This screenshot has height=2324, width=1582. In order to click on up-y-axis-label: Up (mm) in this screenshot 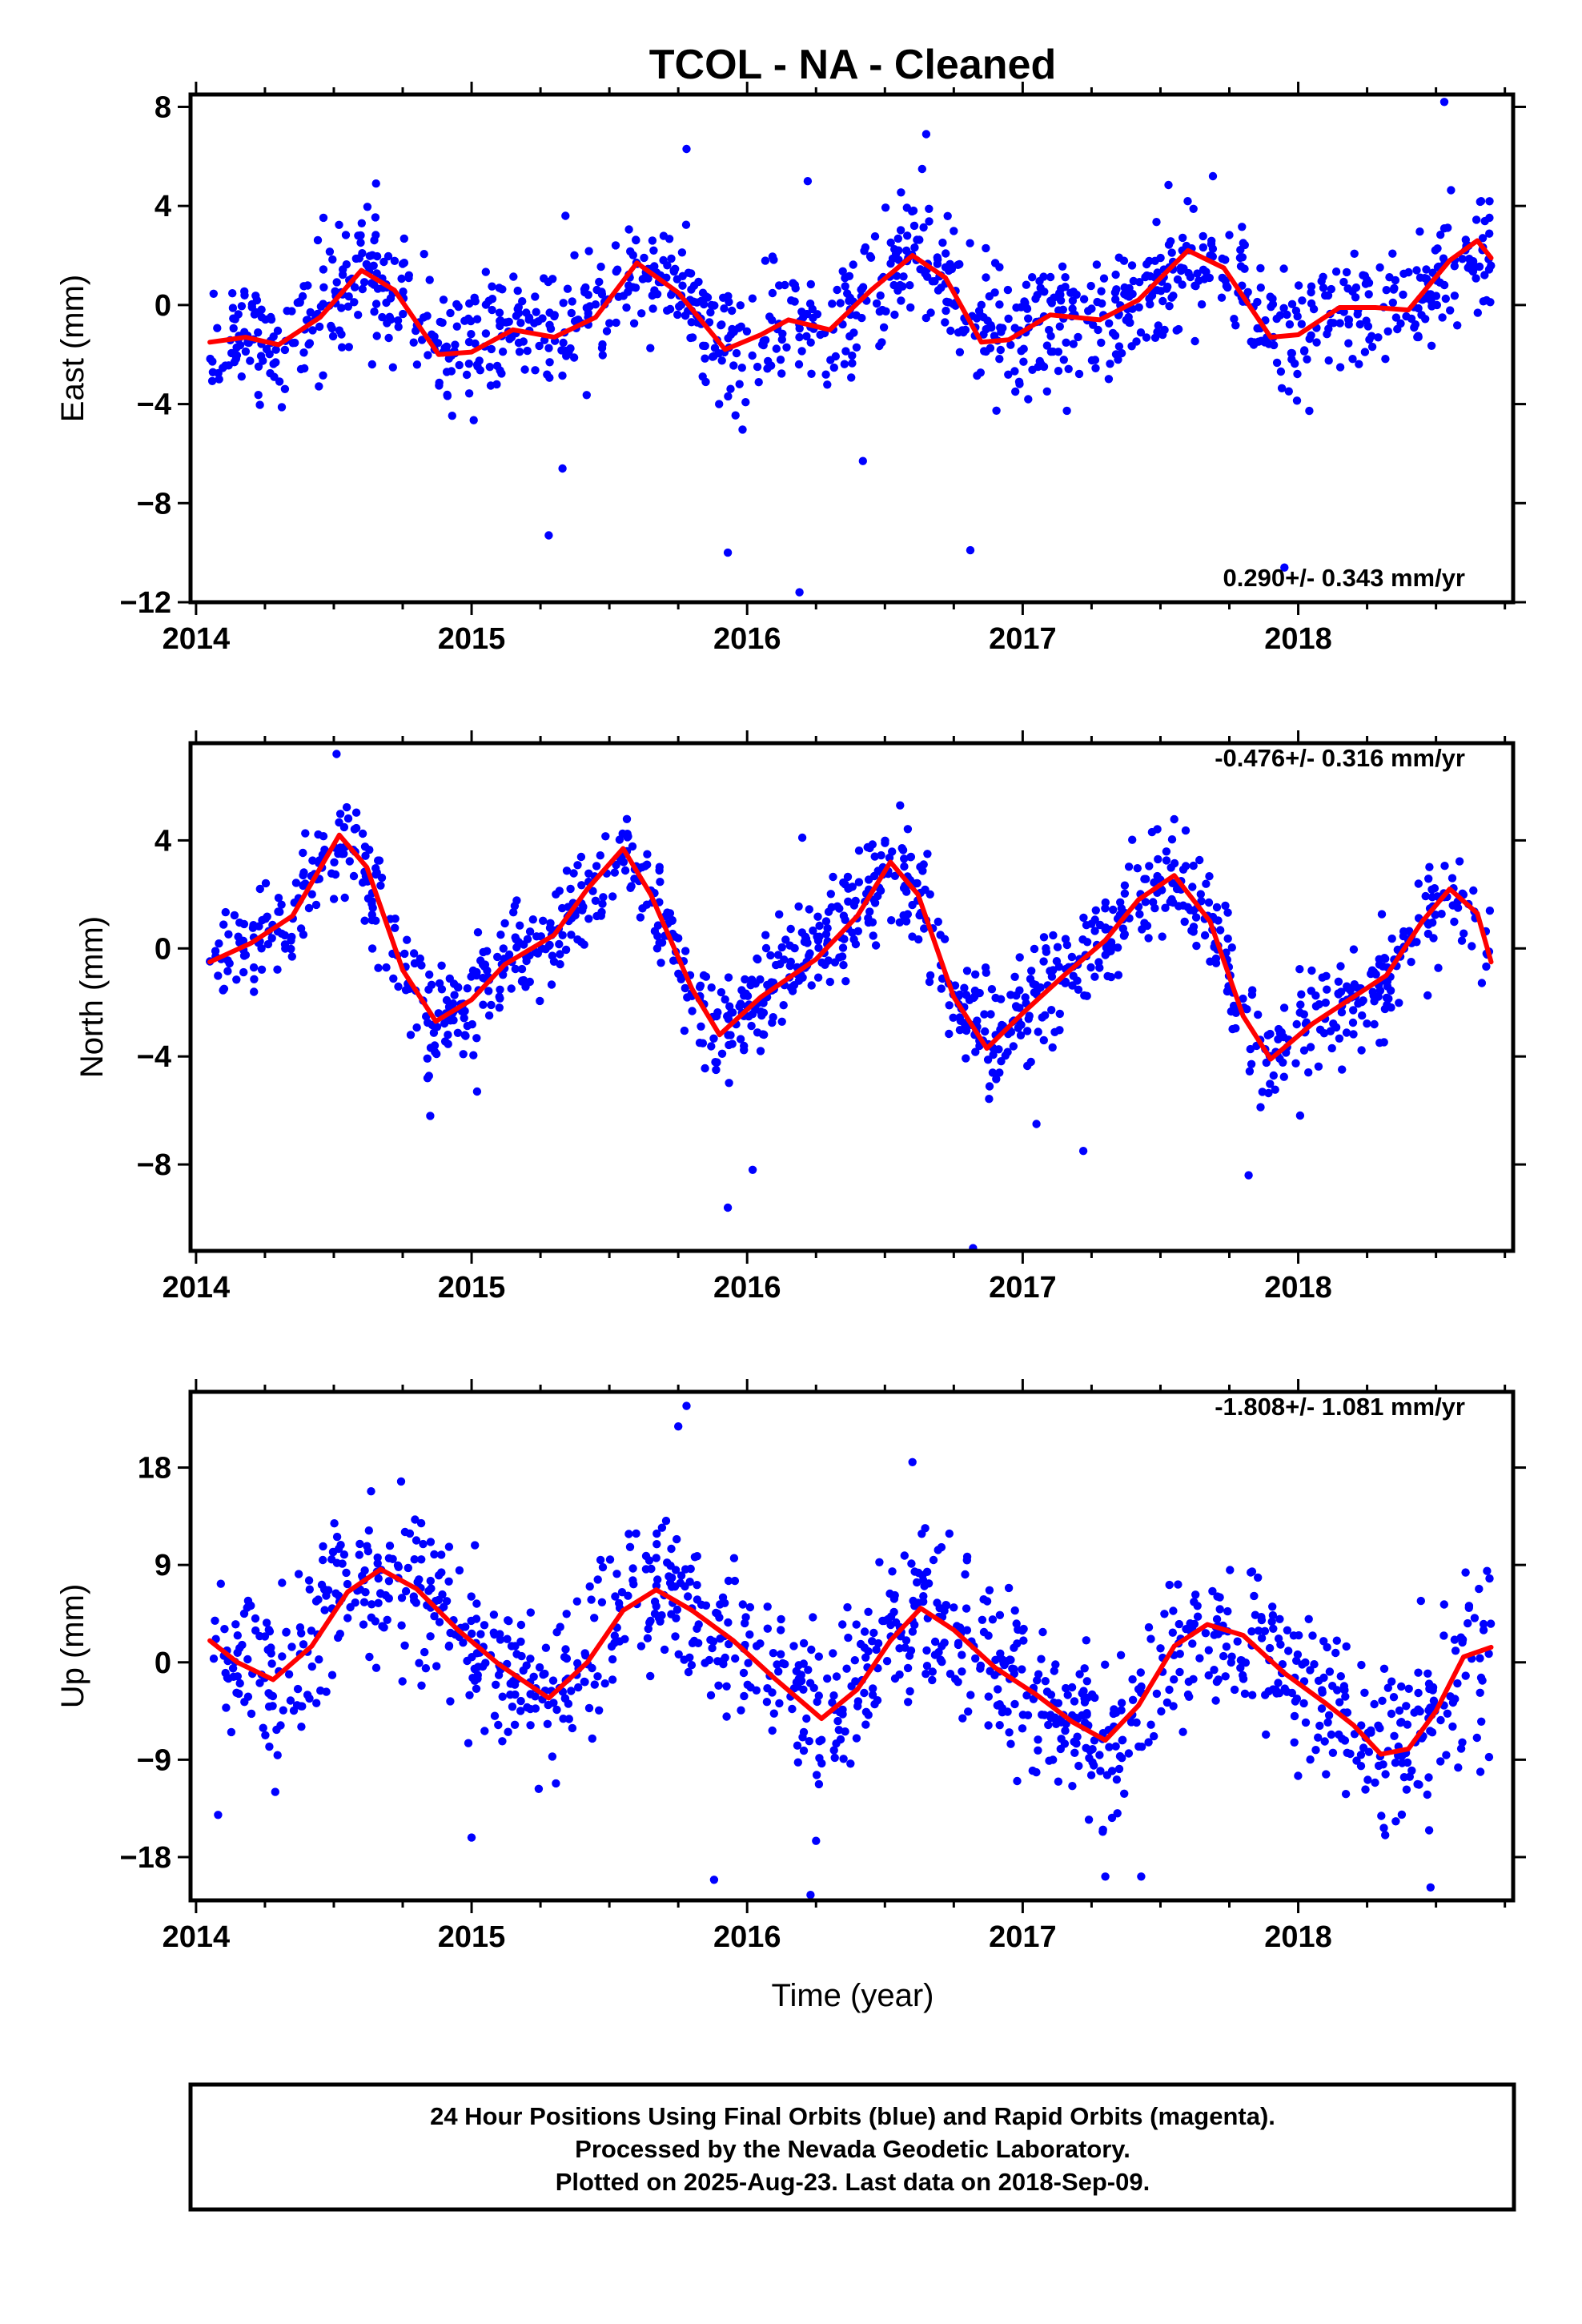, I will do `click(72, 1646)`.